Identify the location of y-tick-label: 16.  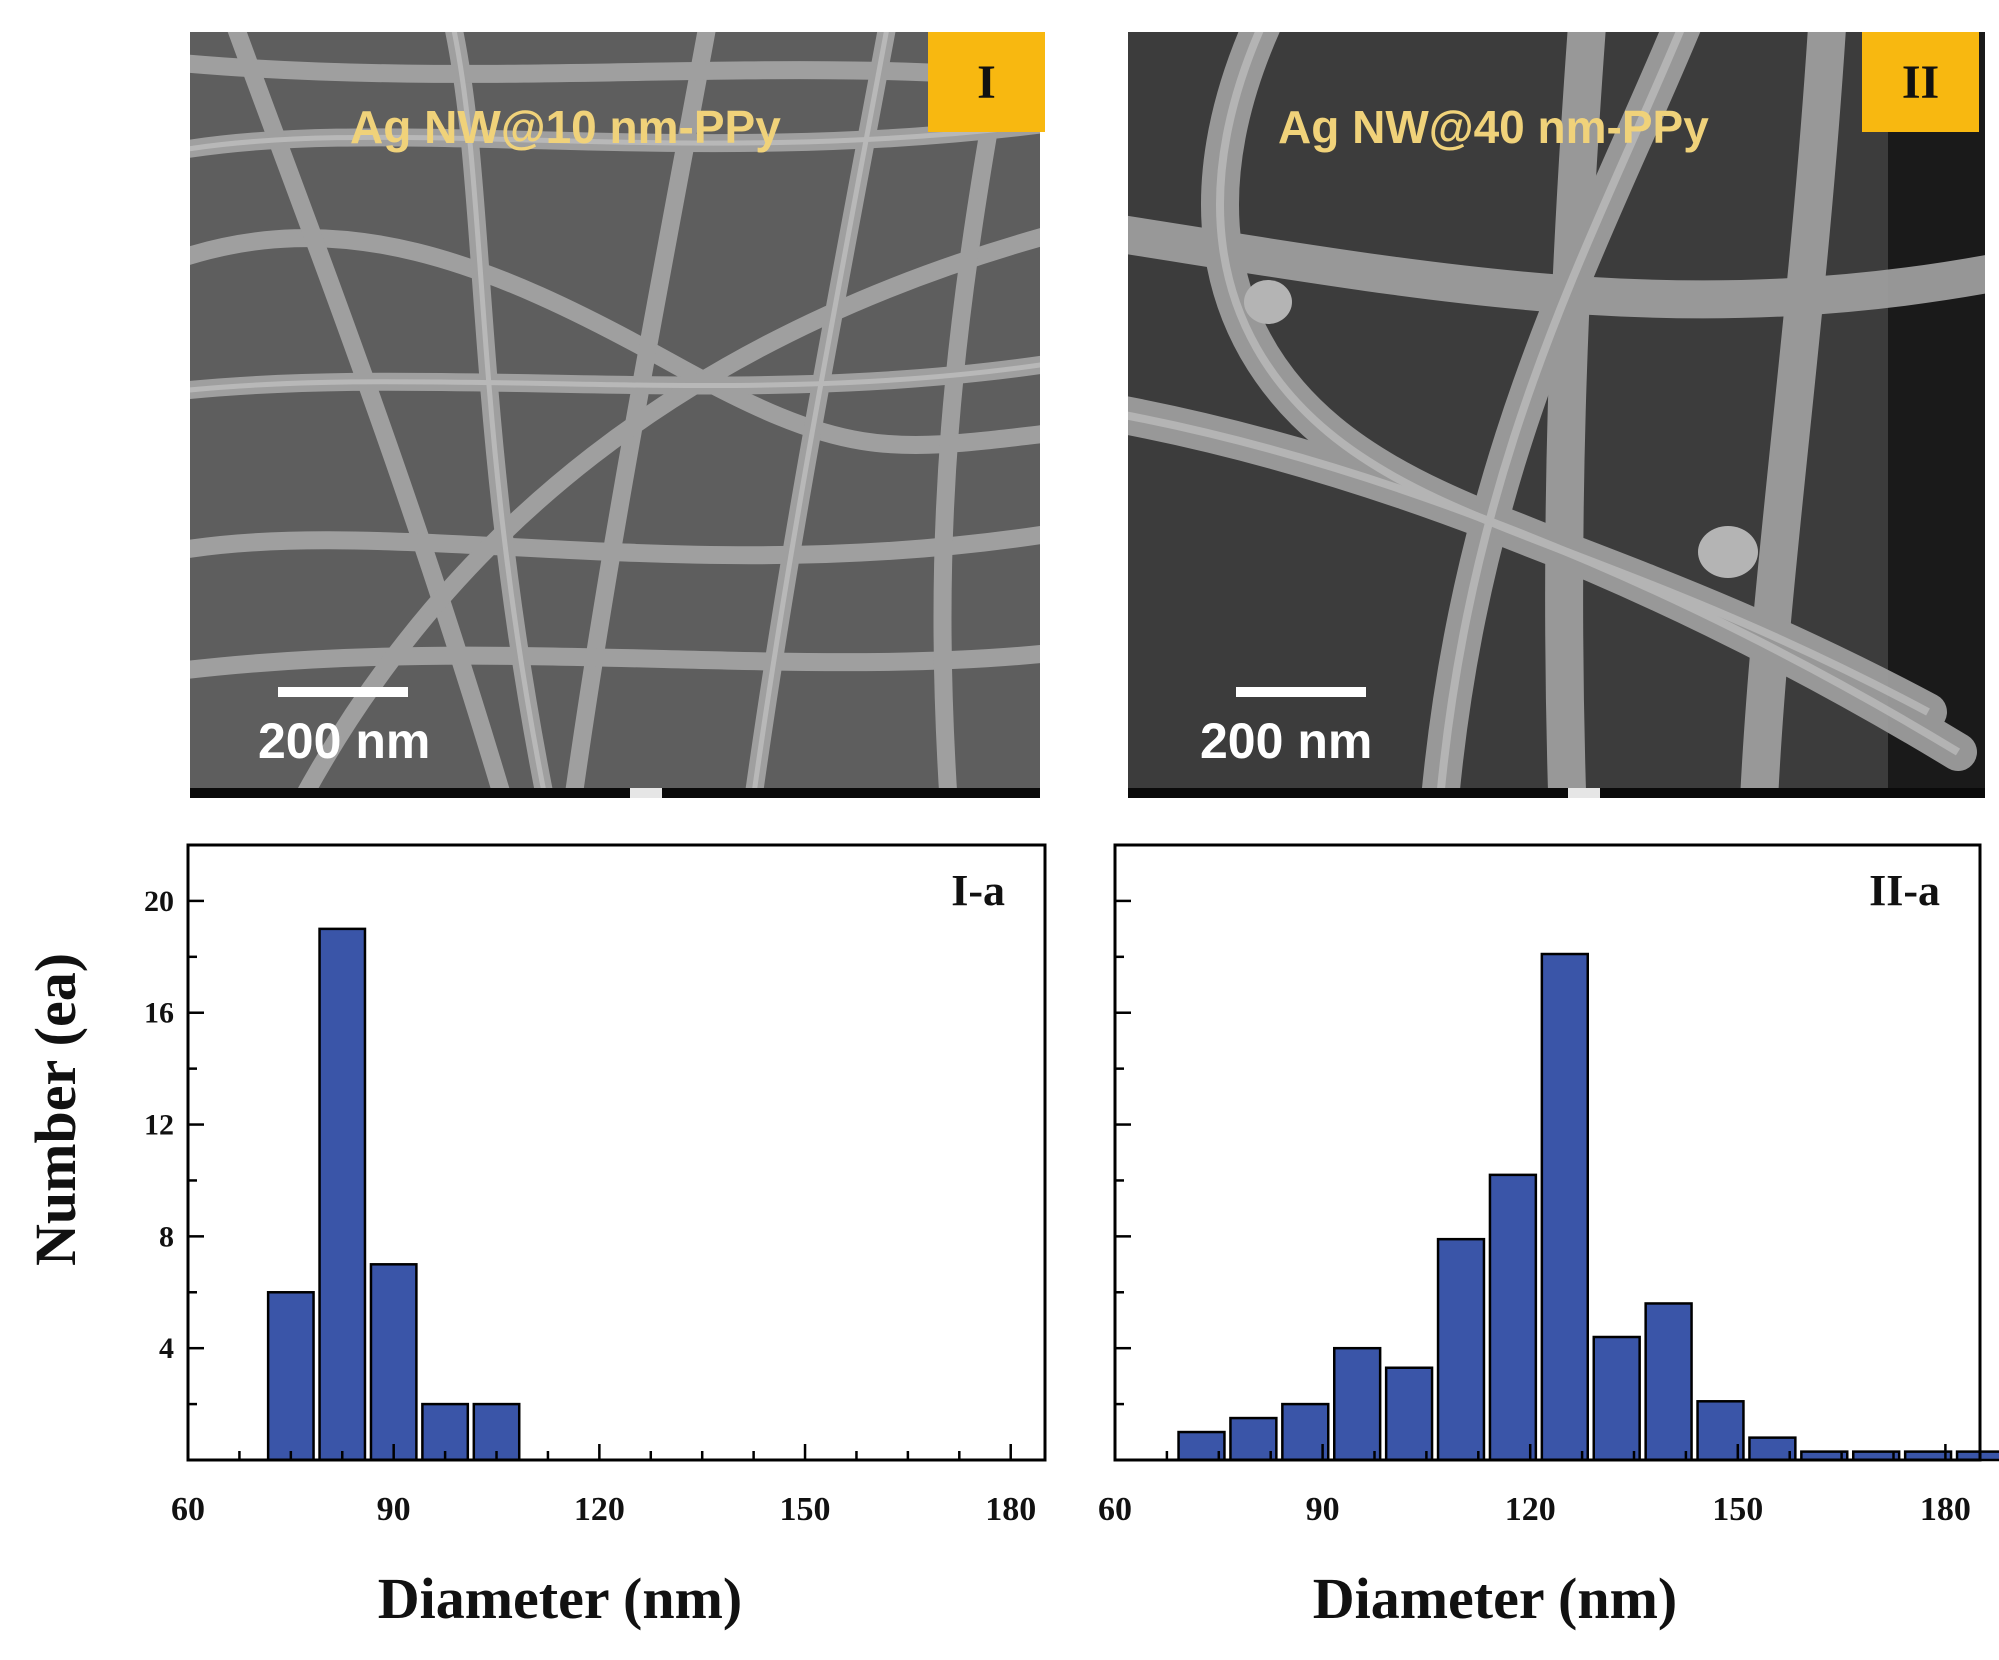
(159, 1013).